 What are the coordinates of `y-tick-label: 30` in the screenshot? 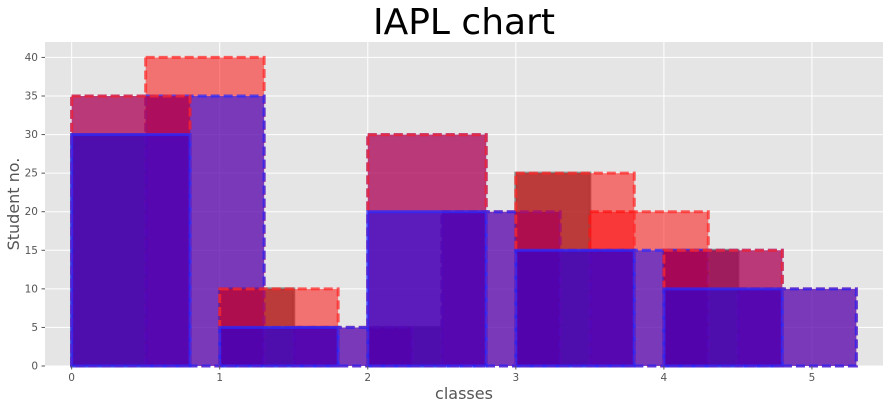 It's located at (31, 135).